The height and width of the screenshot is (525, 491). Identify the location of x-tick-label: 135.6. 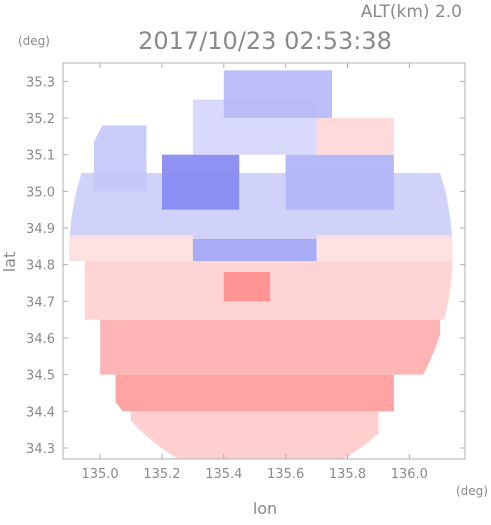
(285, 474).